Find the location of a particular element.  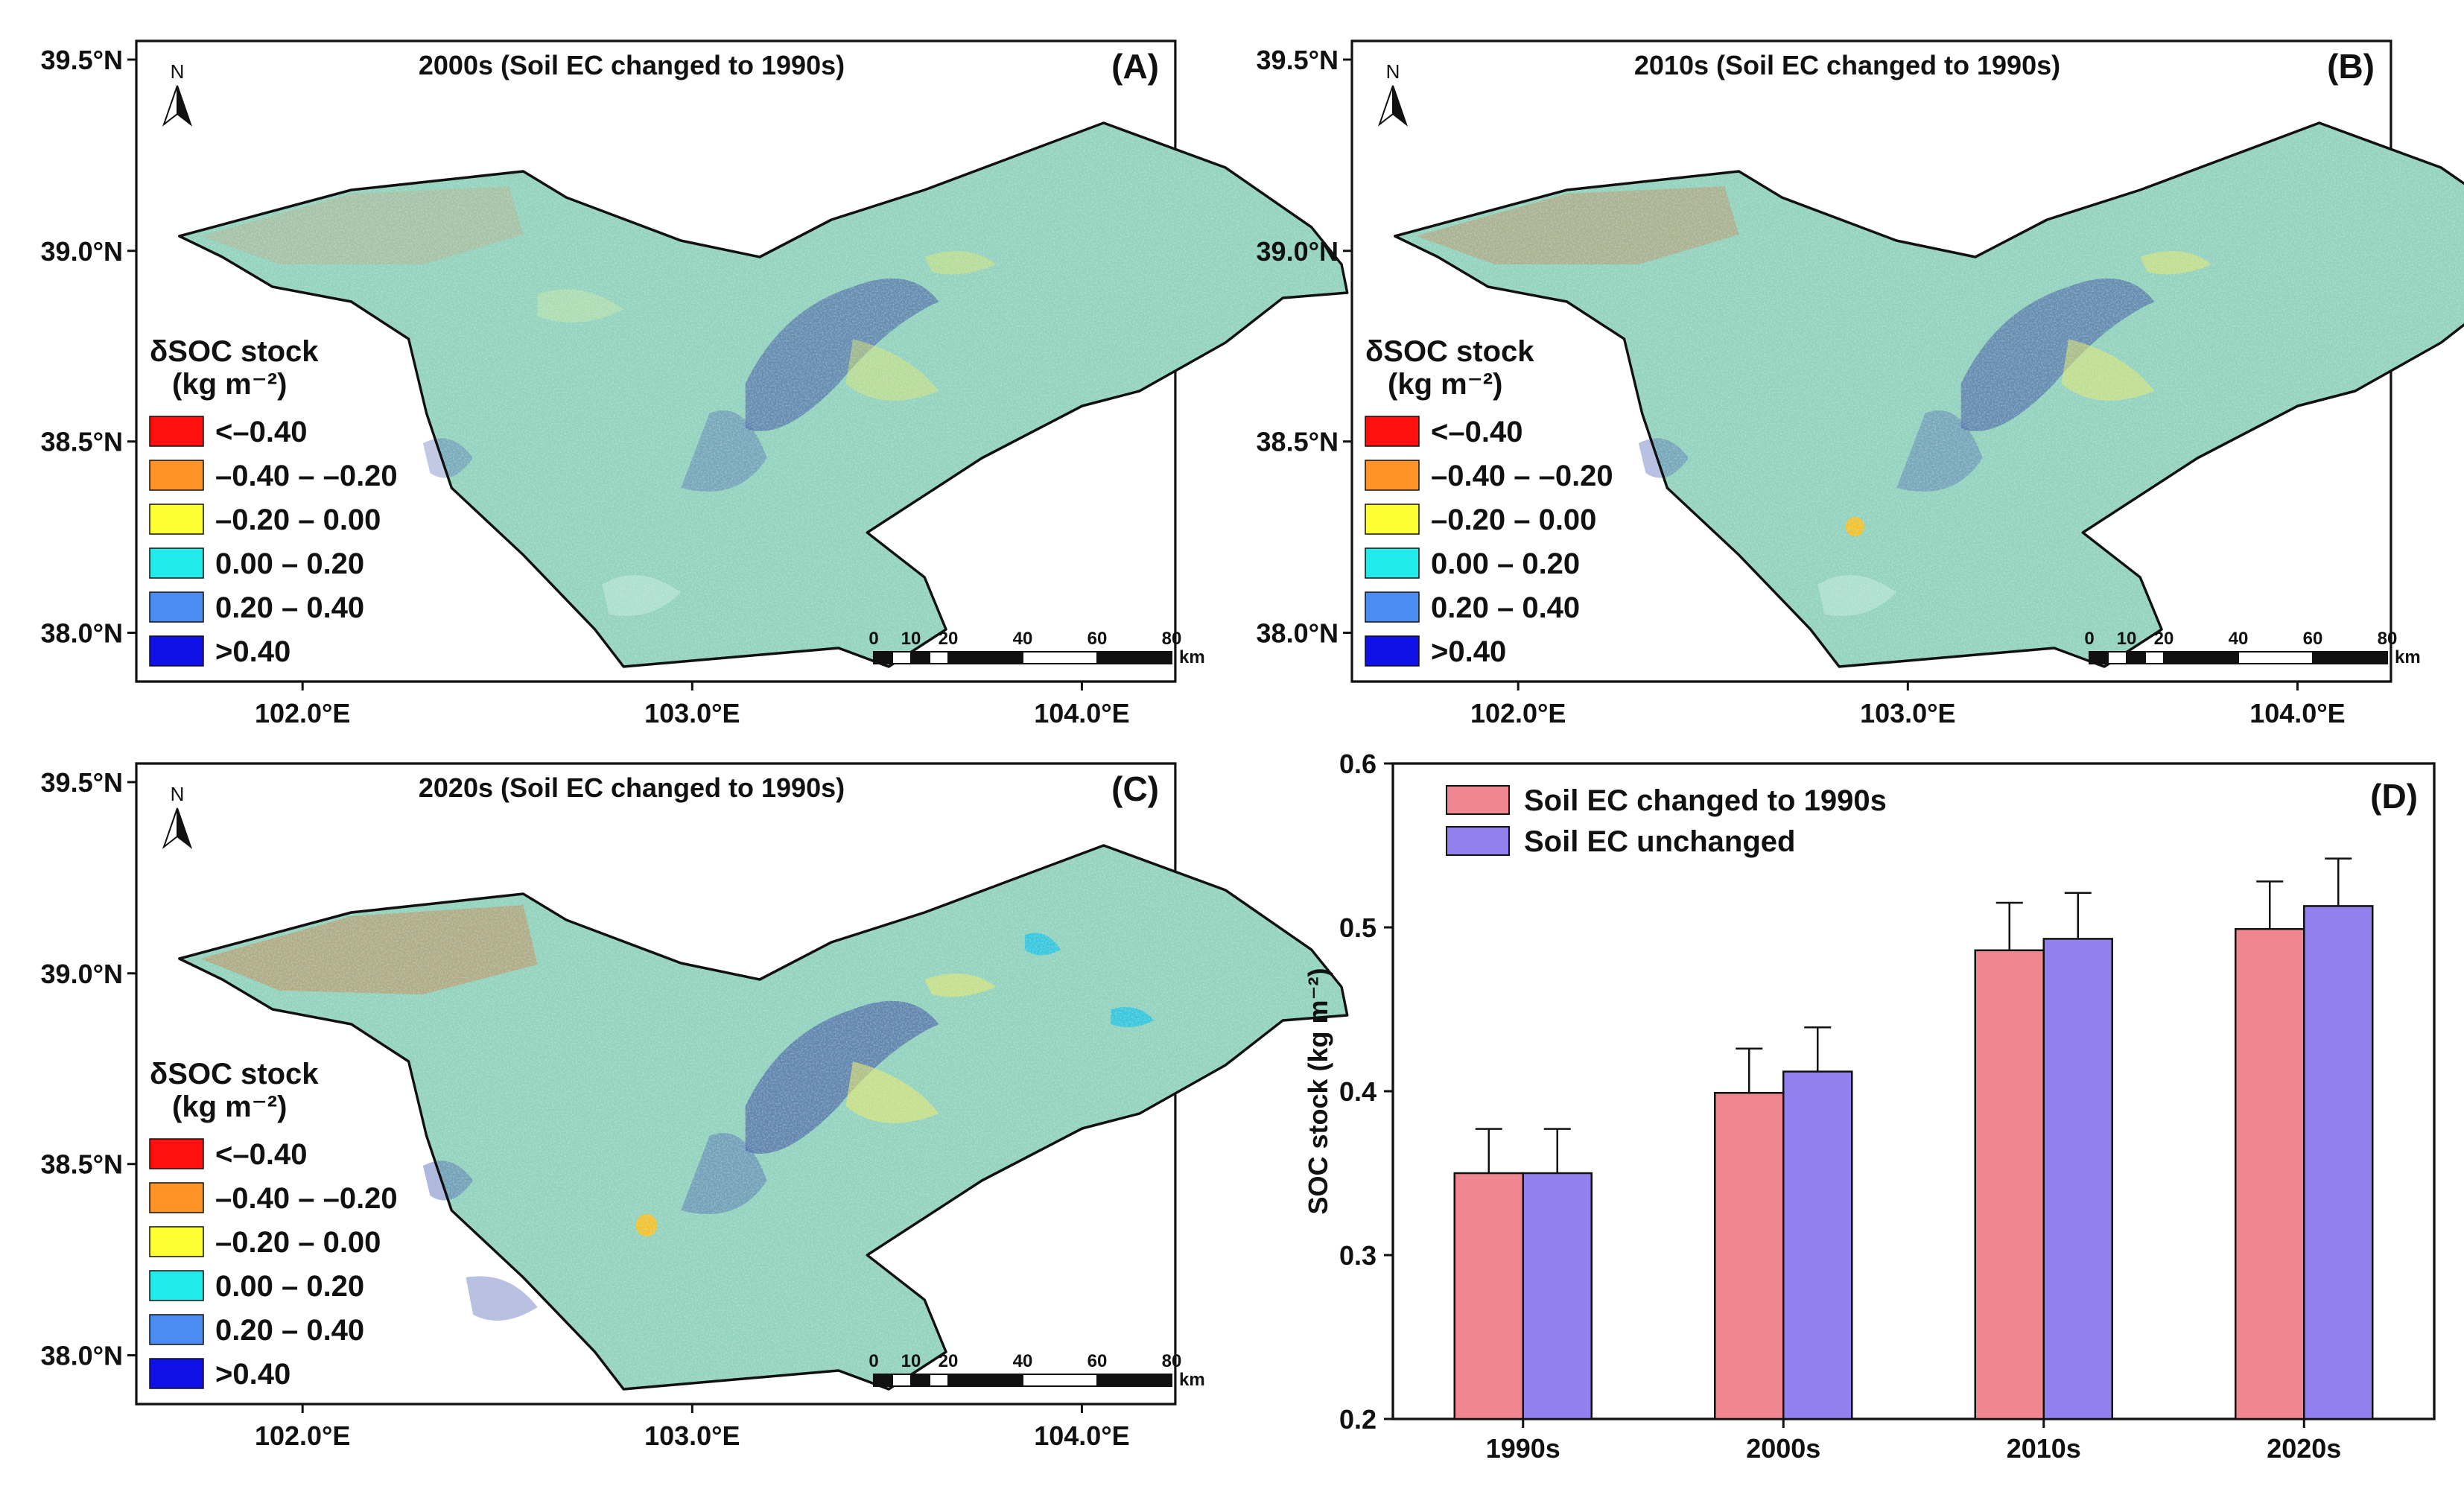

legend-item-label: 0.20 – 0.40 is located at coordinates (1505, 607).